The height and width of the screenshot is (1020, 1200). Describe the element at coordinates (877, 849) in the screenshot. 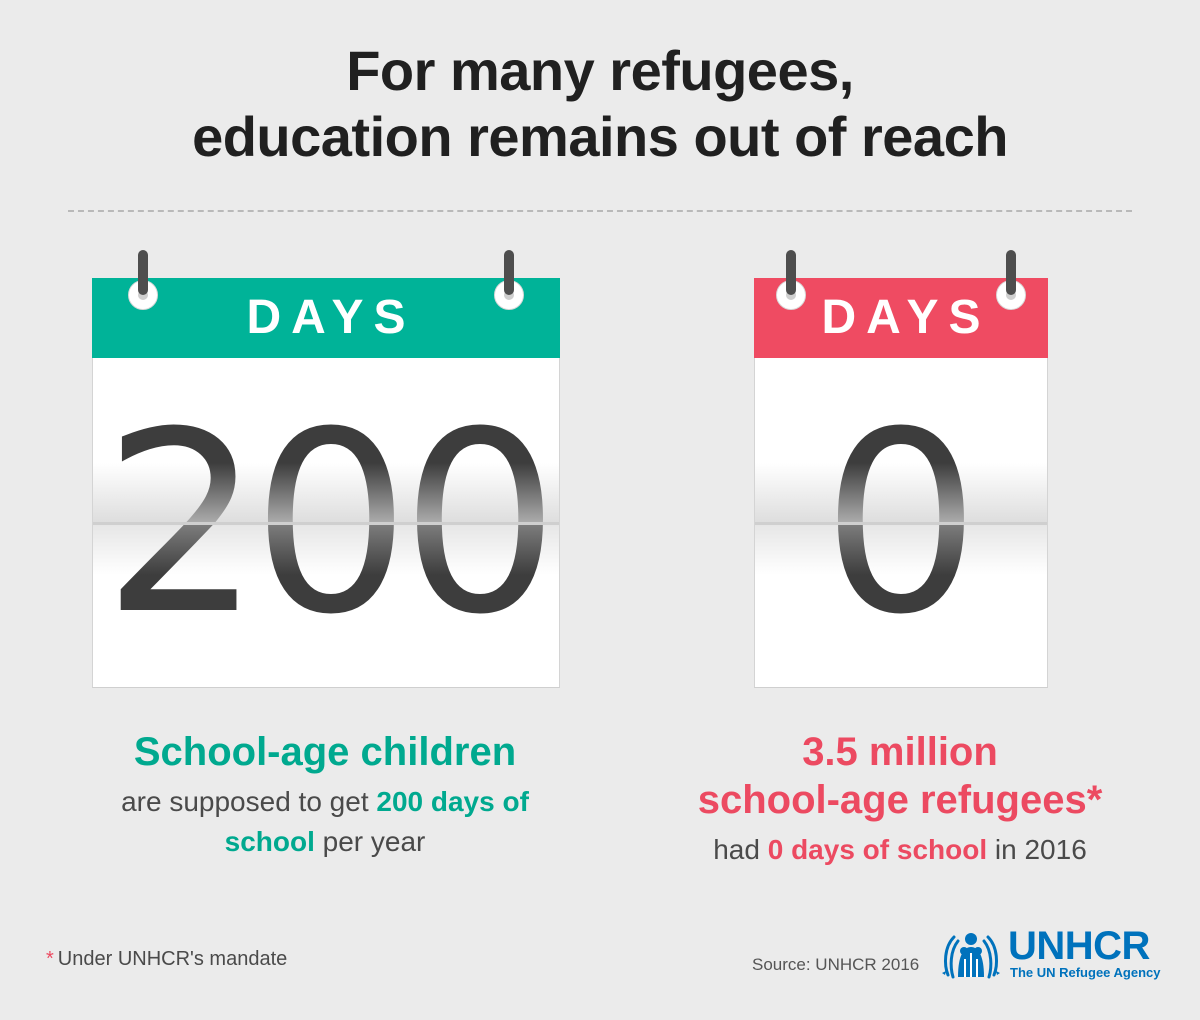

I see `right-caption-highlight: 0 days of school` at that location.